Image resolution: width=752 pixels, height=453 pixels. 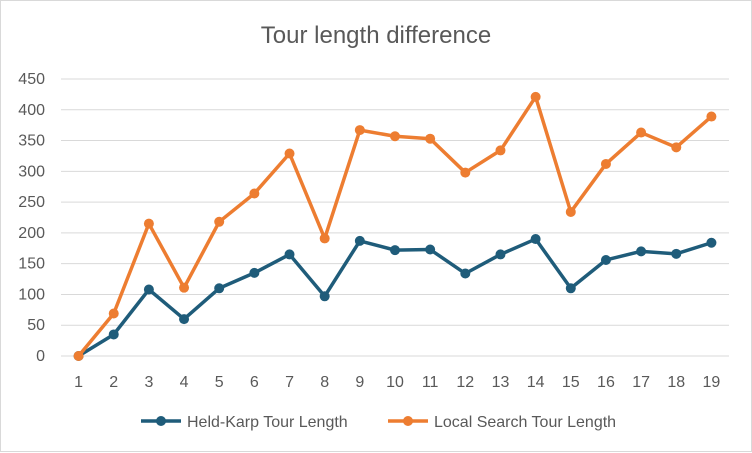 I want to click on x-tick-label: 3, so click(x=148, y=382).